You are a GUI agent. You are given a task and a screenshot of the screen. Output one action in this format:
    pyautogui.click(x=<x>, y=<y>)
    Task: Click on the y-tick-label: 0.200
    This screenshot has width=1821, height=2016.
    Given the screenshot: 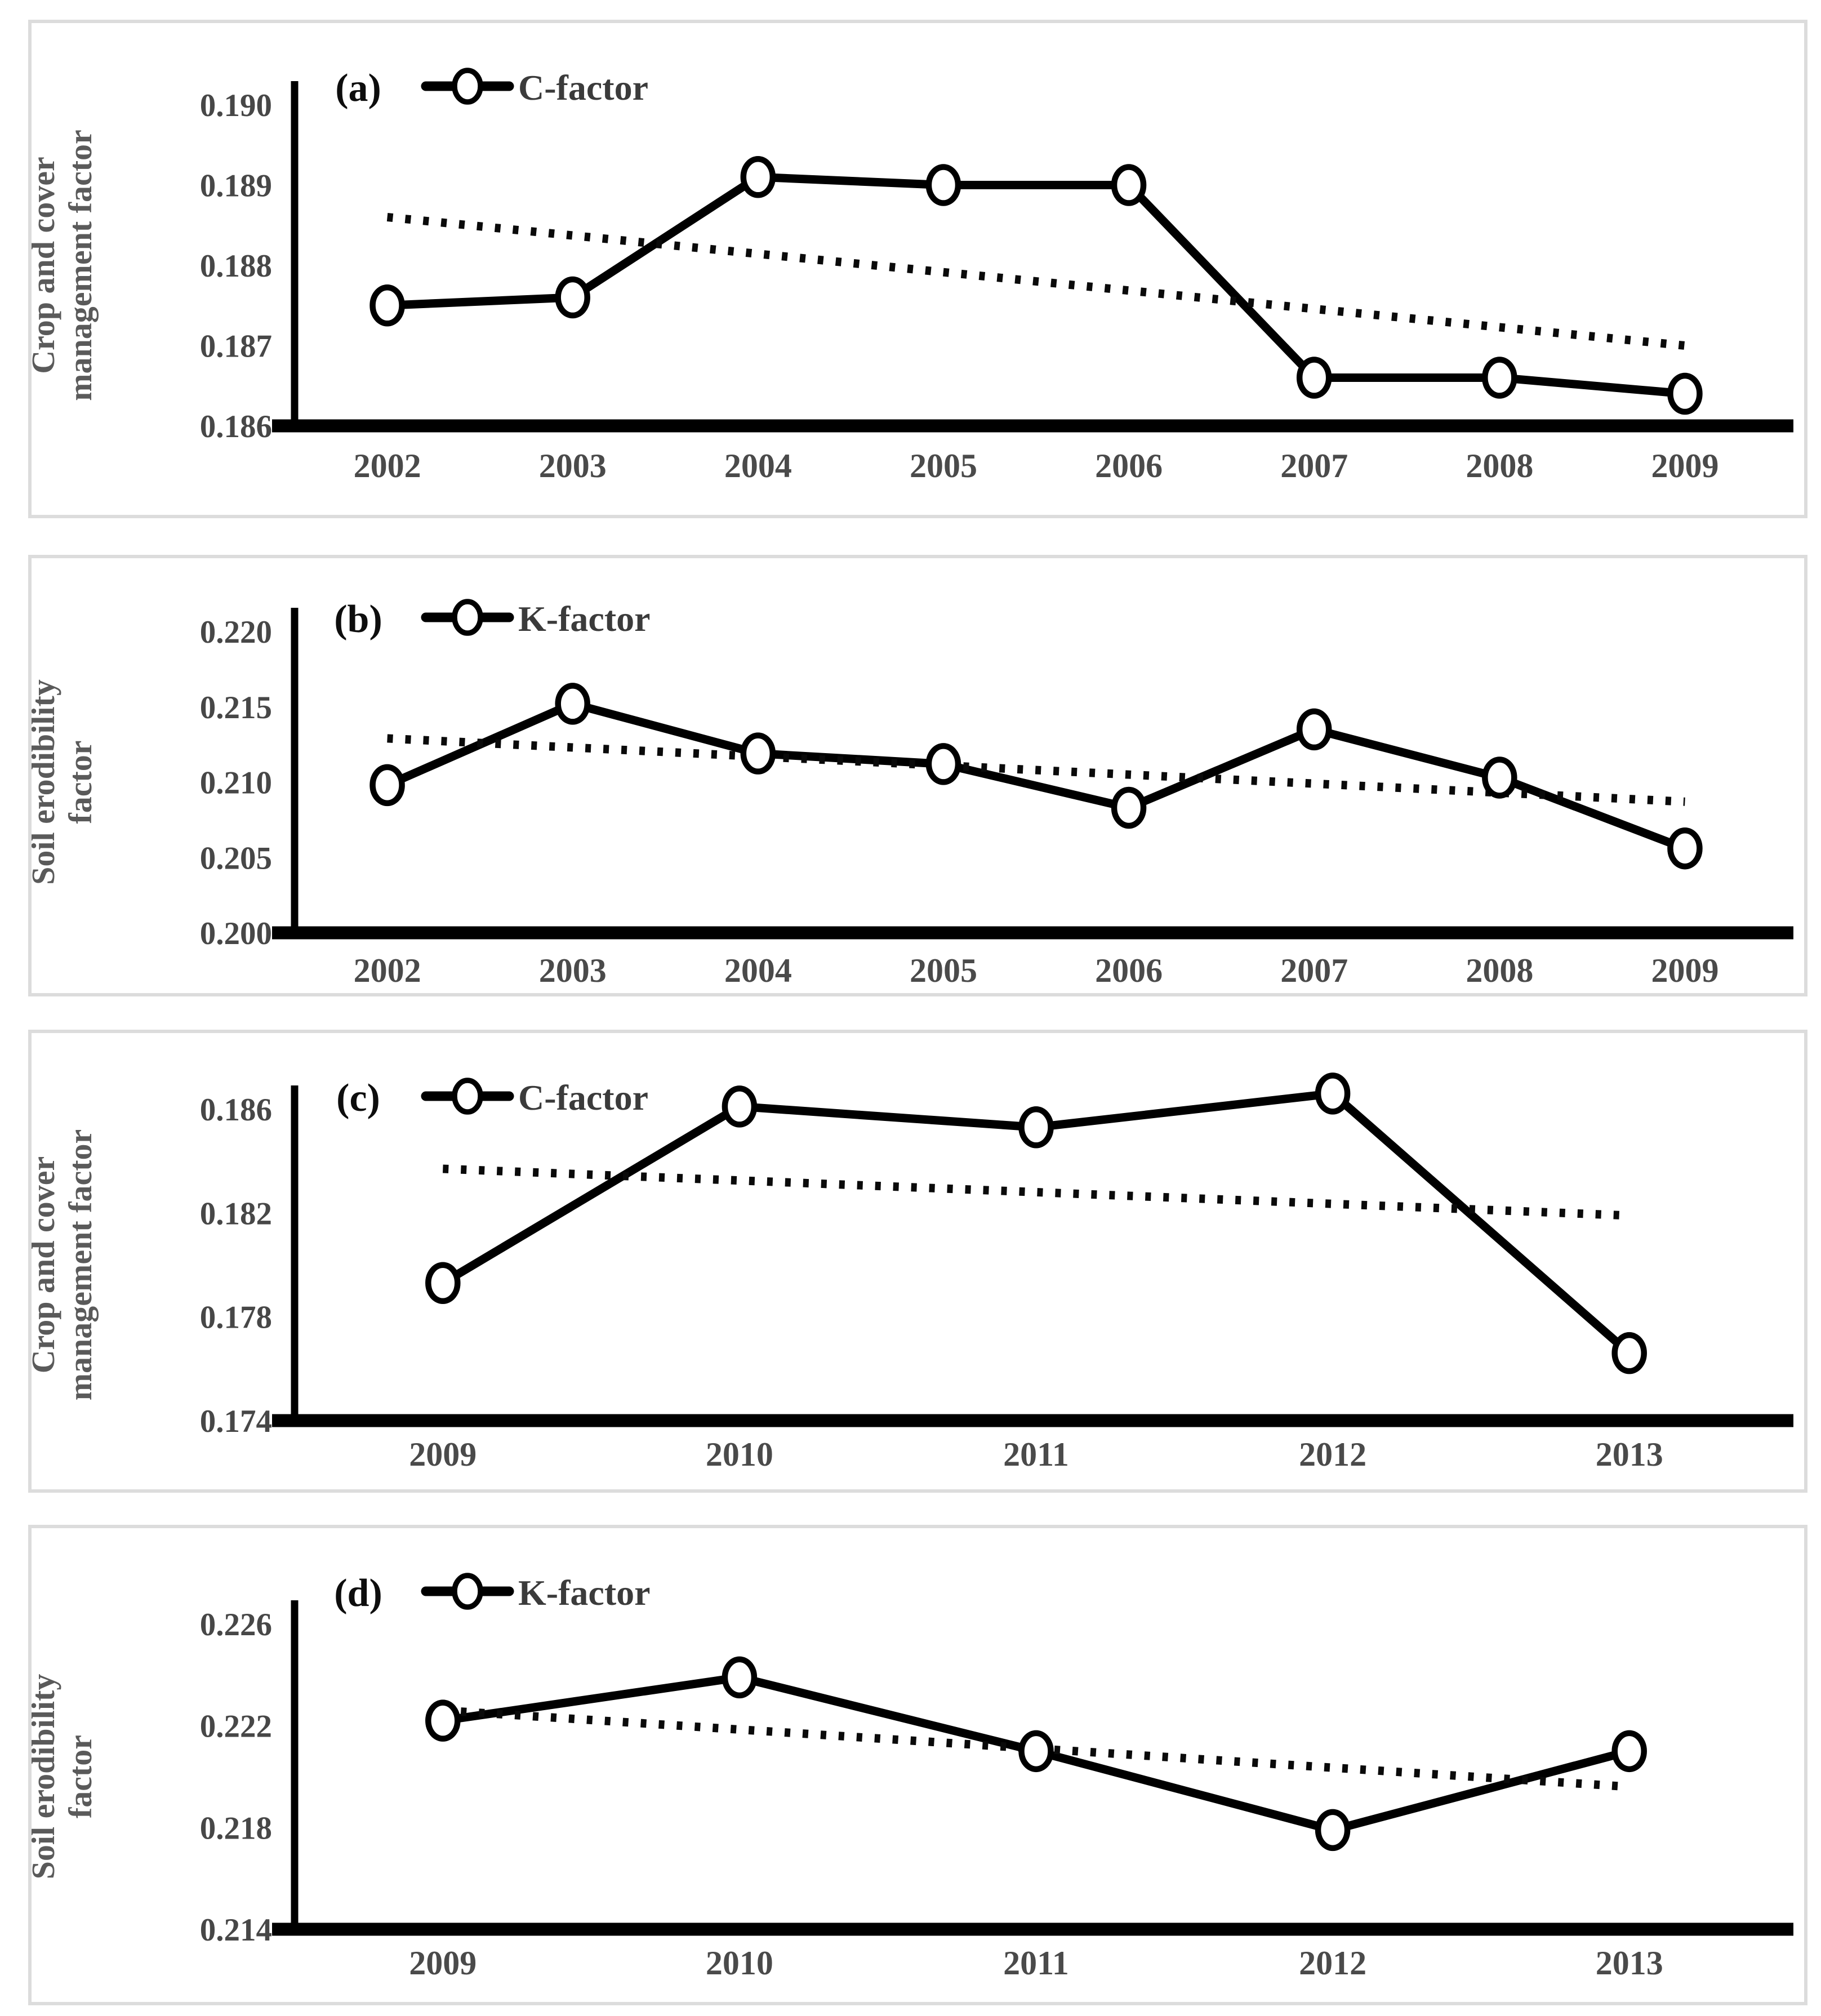 What is the action you would take?
    pyautogui.click(x=236, y=933)
    